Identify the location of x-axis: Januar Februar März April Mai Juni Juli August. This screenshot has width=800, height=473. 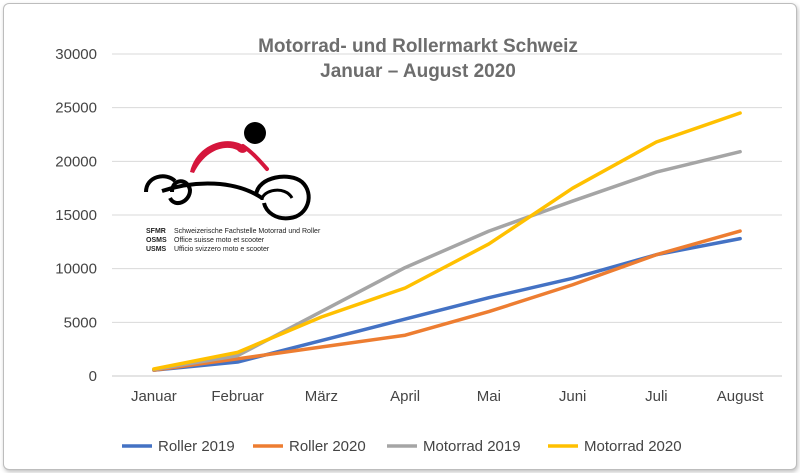
(447, 396).